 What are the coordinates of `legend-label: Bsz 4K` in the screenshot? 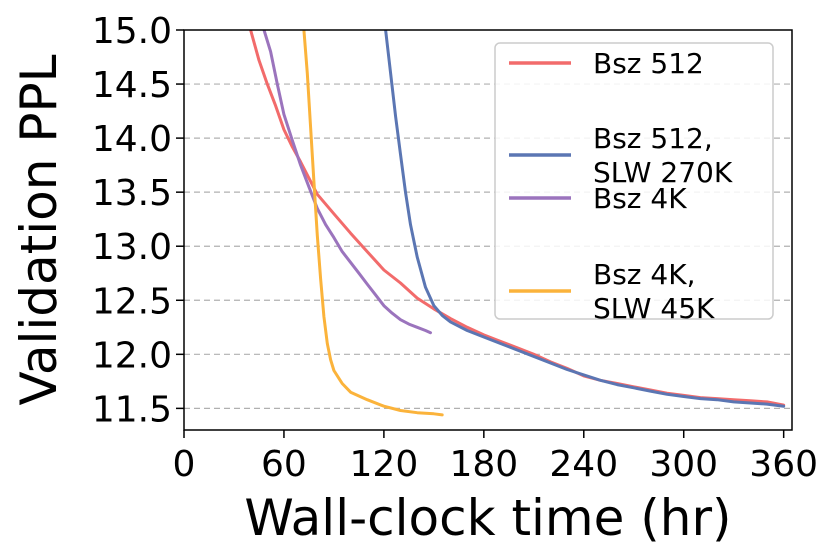 It's located at (640, 198).